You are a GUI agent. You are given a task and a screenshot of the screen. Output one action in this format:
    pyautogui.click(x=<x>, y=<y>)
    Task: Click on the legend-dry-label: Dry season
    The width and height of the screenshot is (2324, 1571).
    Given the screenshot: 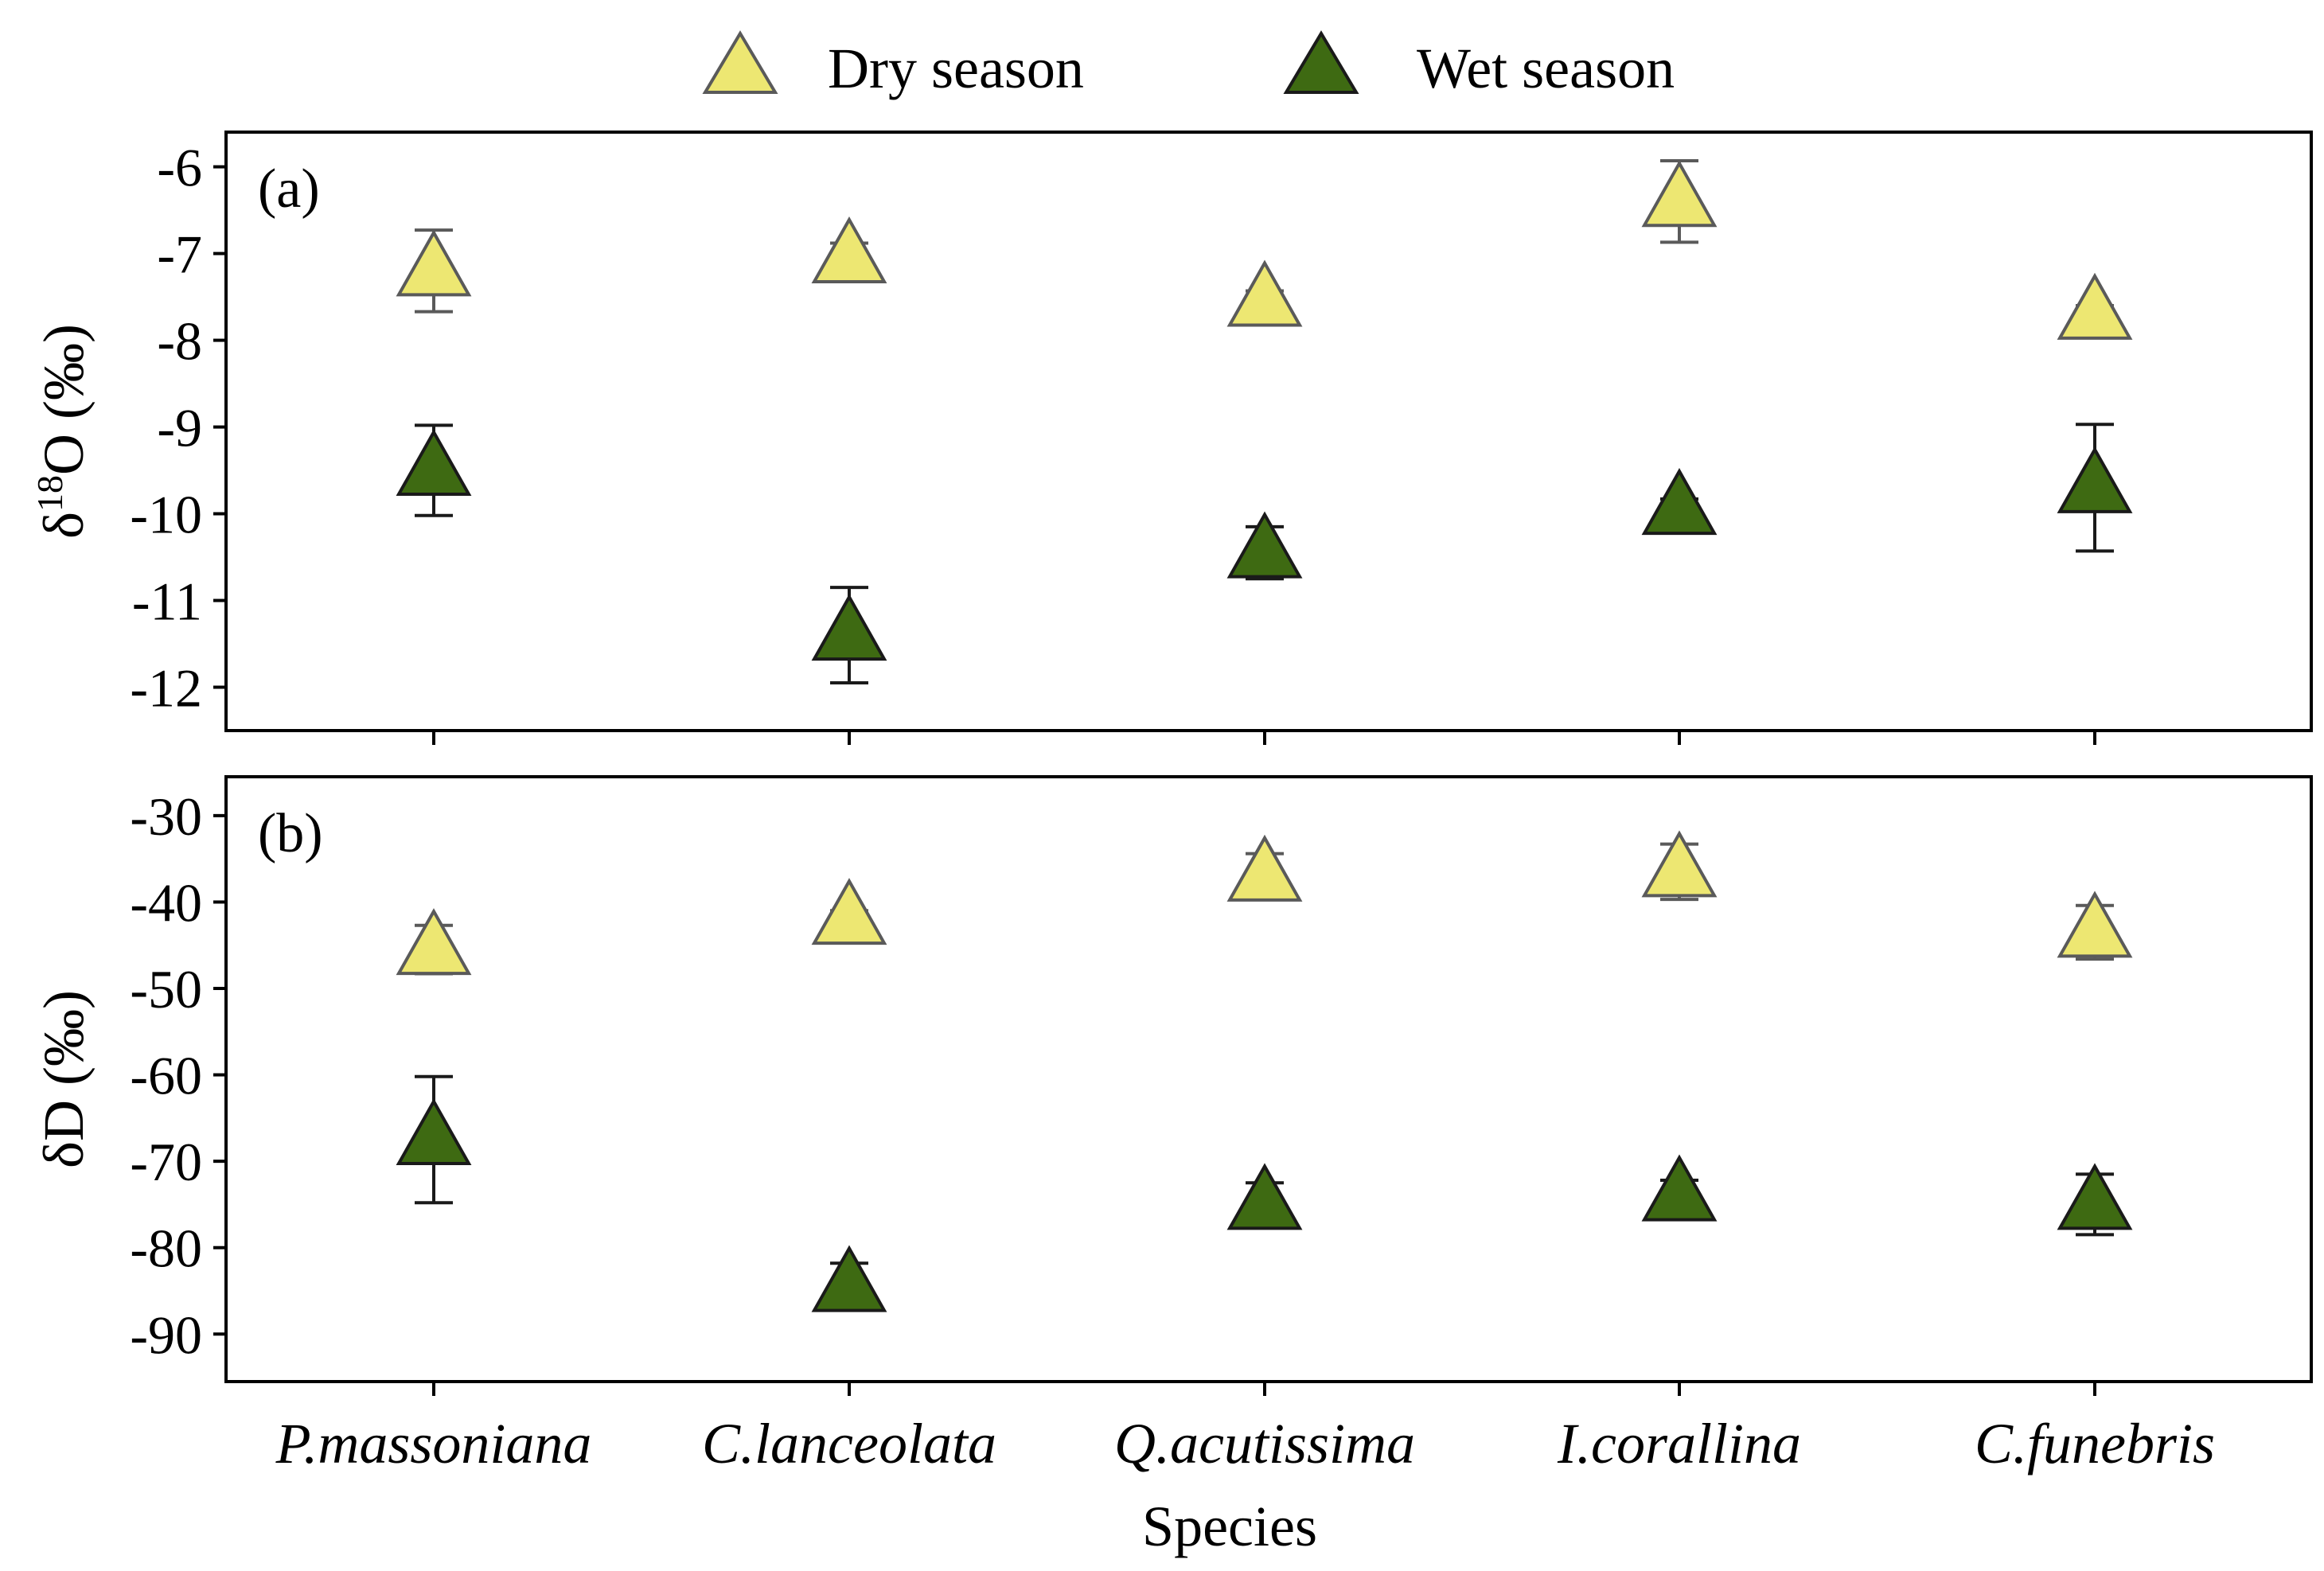 What is the action you would take?
    pyautogui.click(x=956, y=68)
    